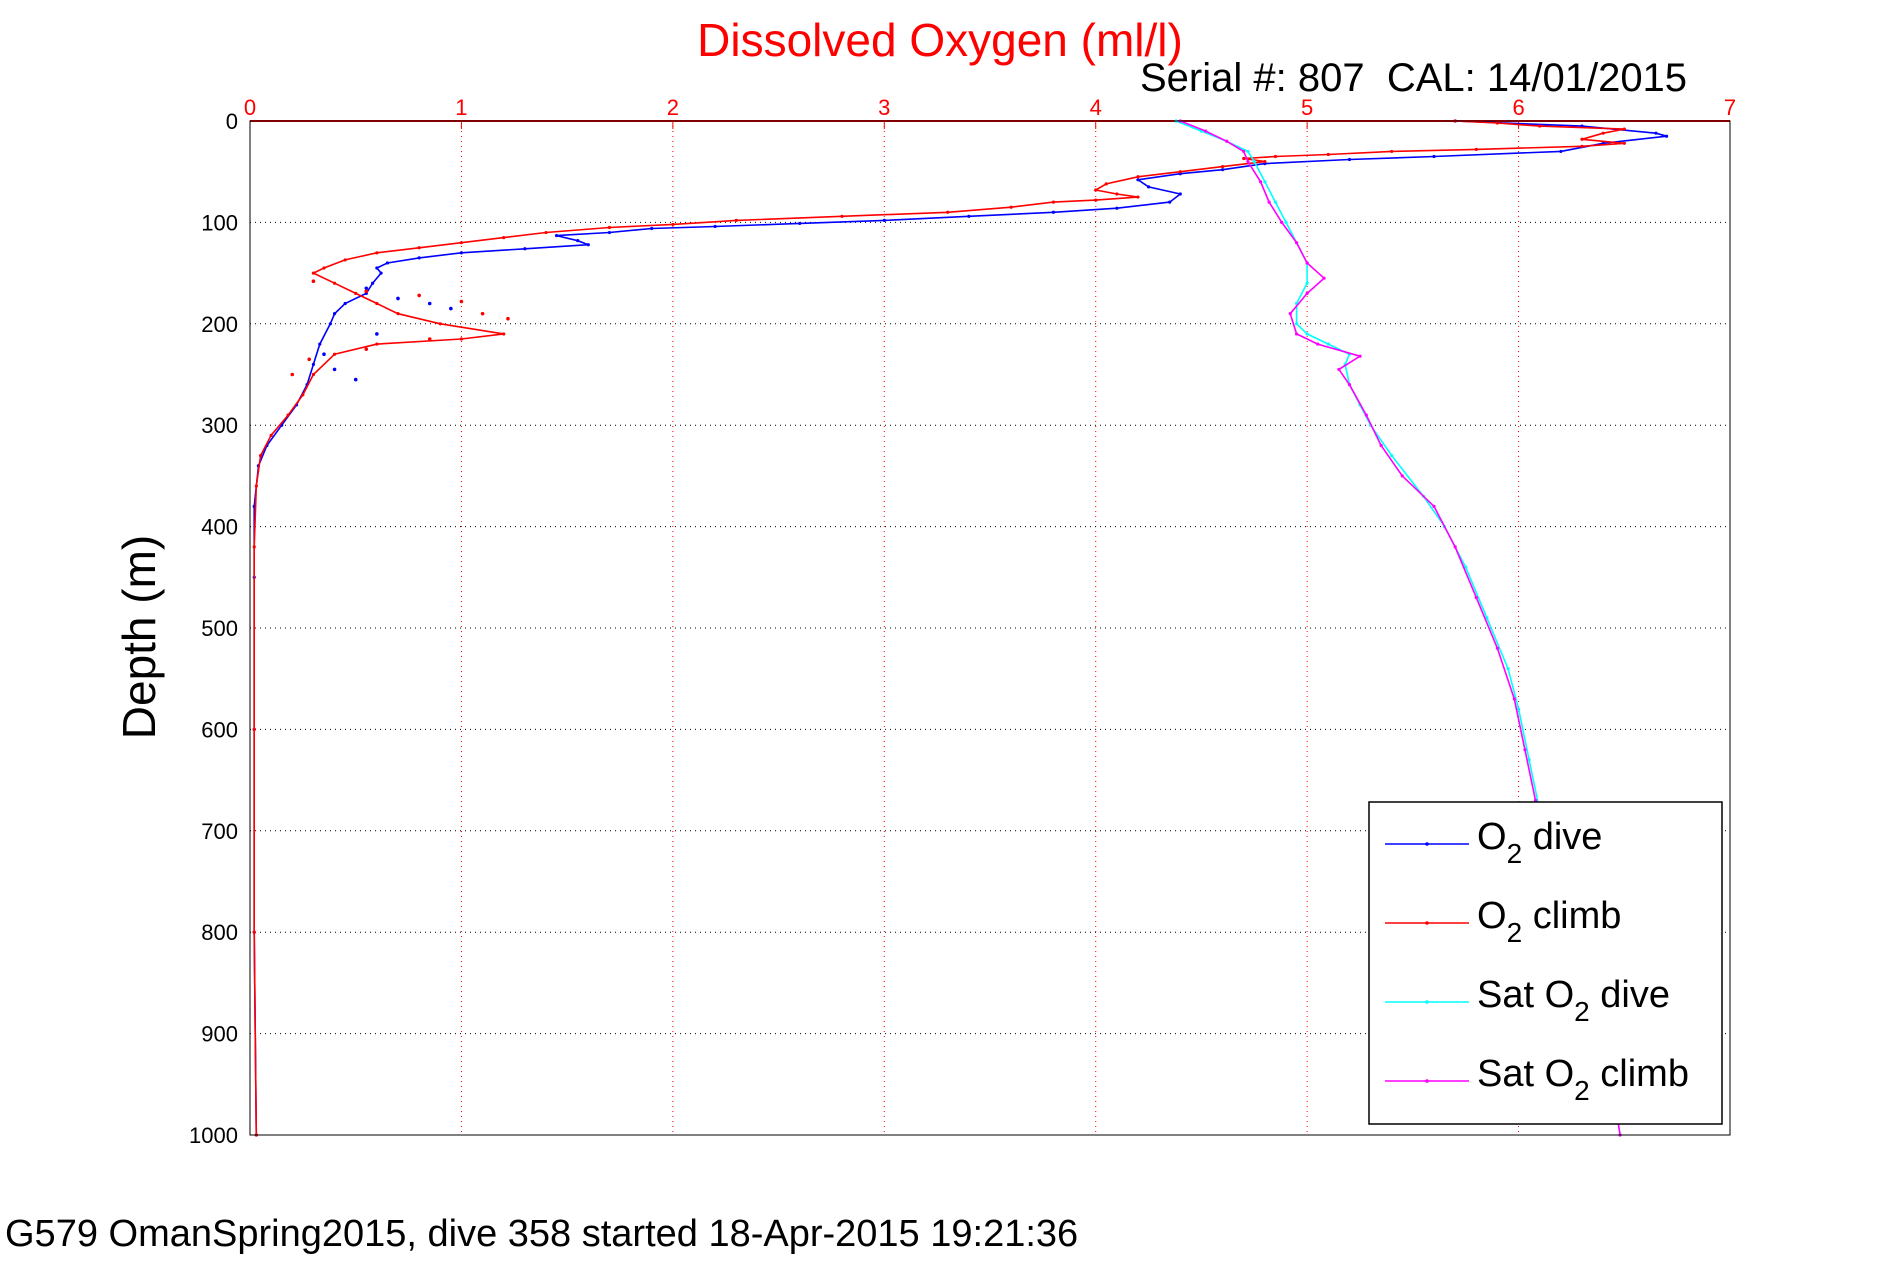  Describe the element at coordinates (219, 222) in the screenshot. I see `y-tick-label: 100` at that location.